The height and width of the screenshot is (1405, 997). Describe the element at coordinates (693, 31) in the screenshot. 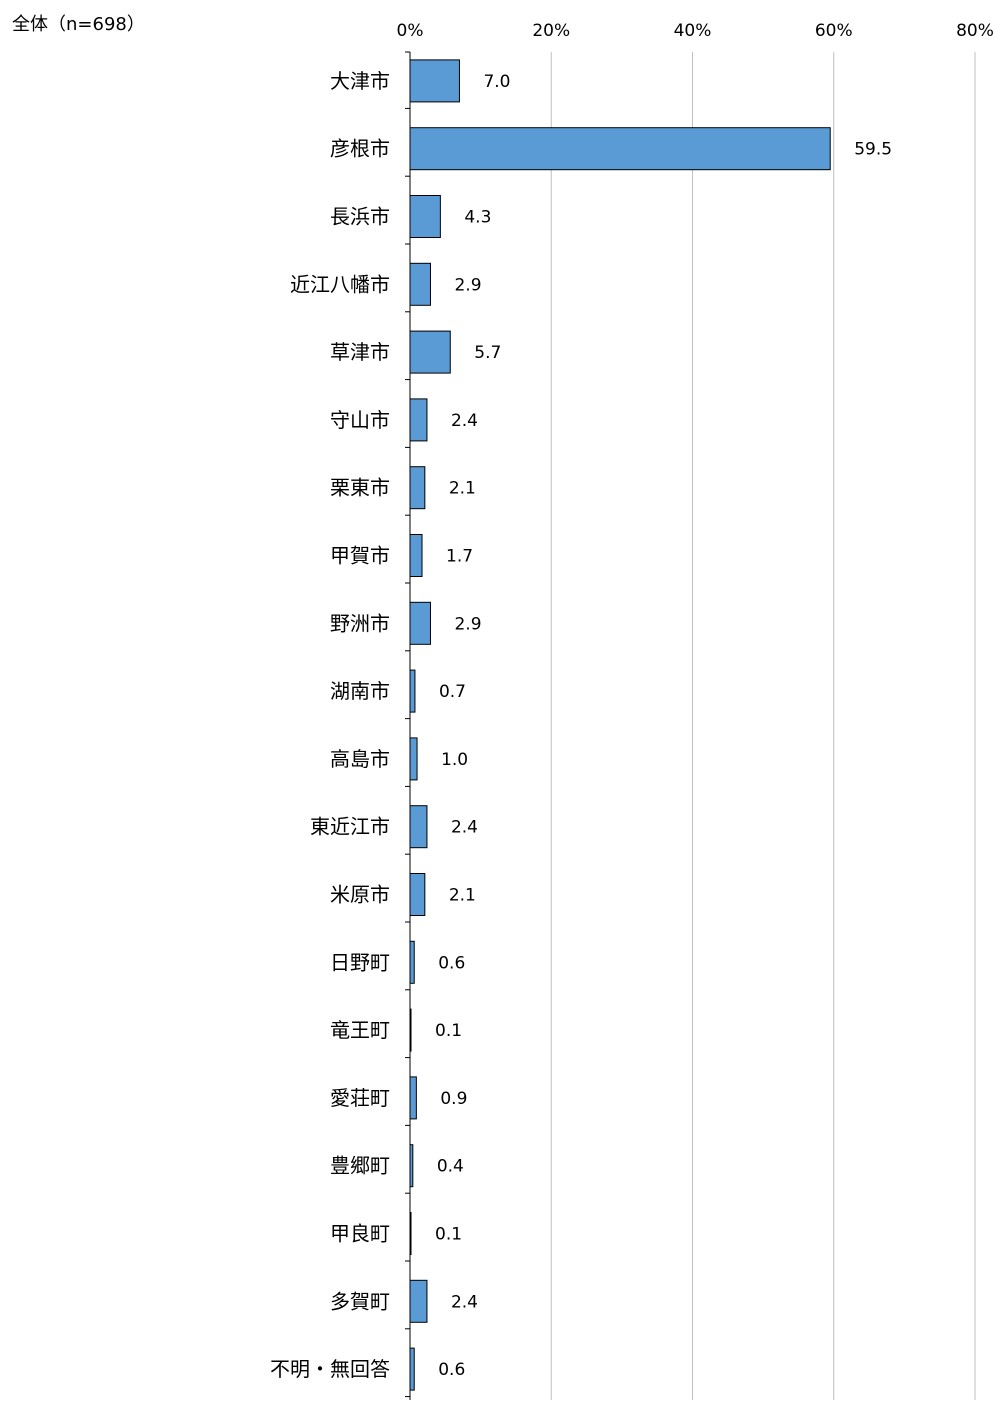

I see `x-tick-label: 40%` at that location.